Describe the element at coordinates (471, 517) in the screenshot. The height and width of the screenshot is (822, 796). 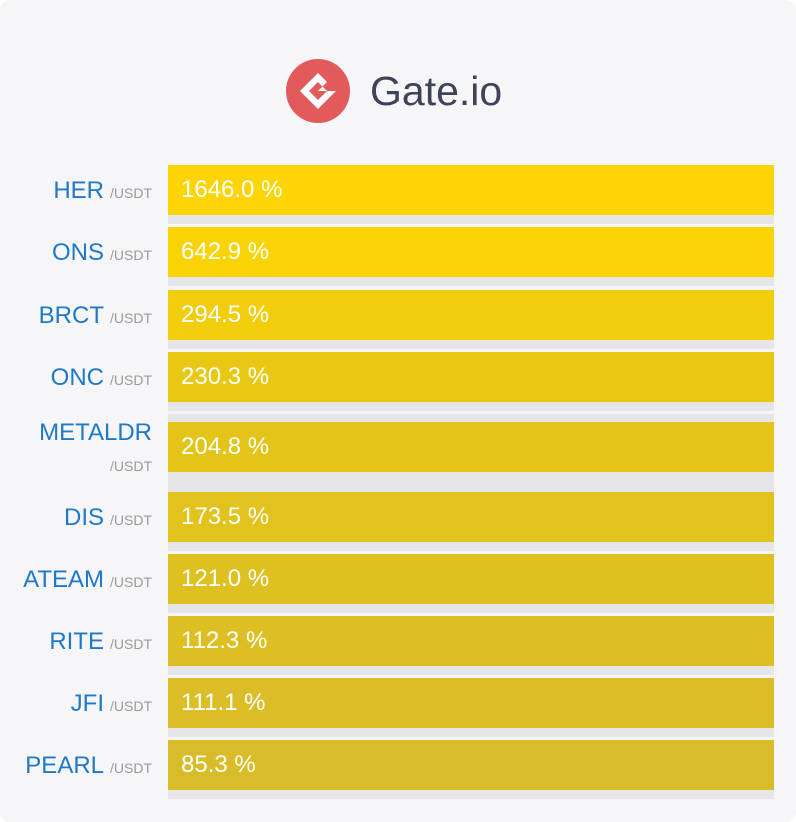
I see `change-bar: 173.5 %` at that location.